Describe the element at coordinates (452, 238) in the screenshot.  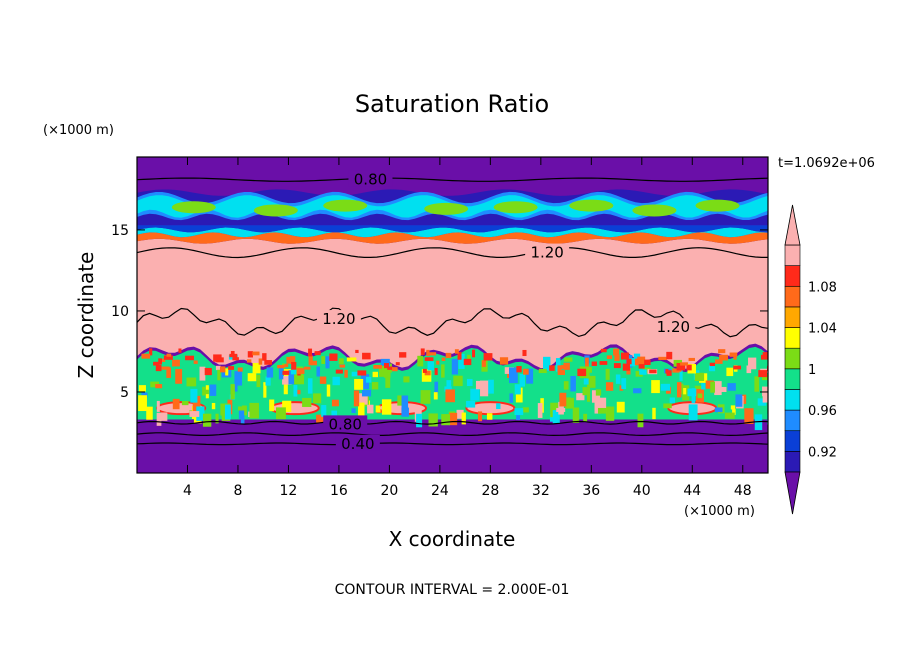
I see `fill-band-orange` at that location.